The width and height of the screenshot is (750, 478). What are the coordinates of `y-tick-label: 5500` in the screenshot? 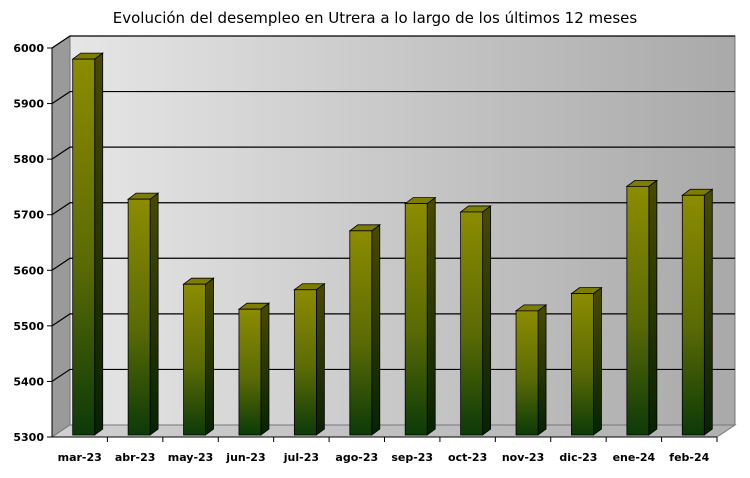 It's located at (28, 326).